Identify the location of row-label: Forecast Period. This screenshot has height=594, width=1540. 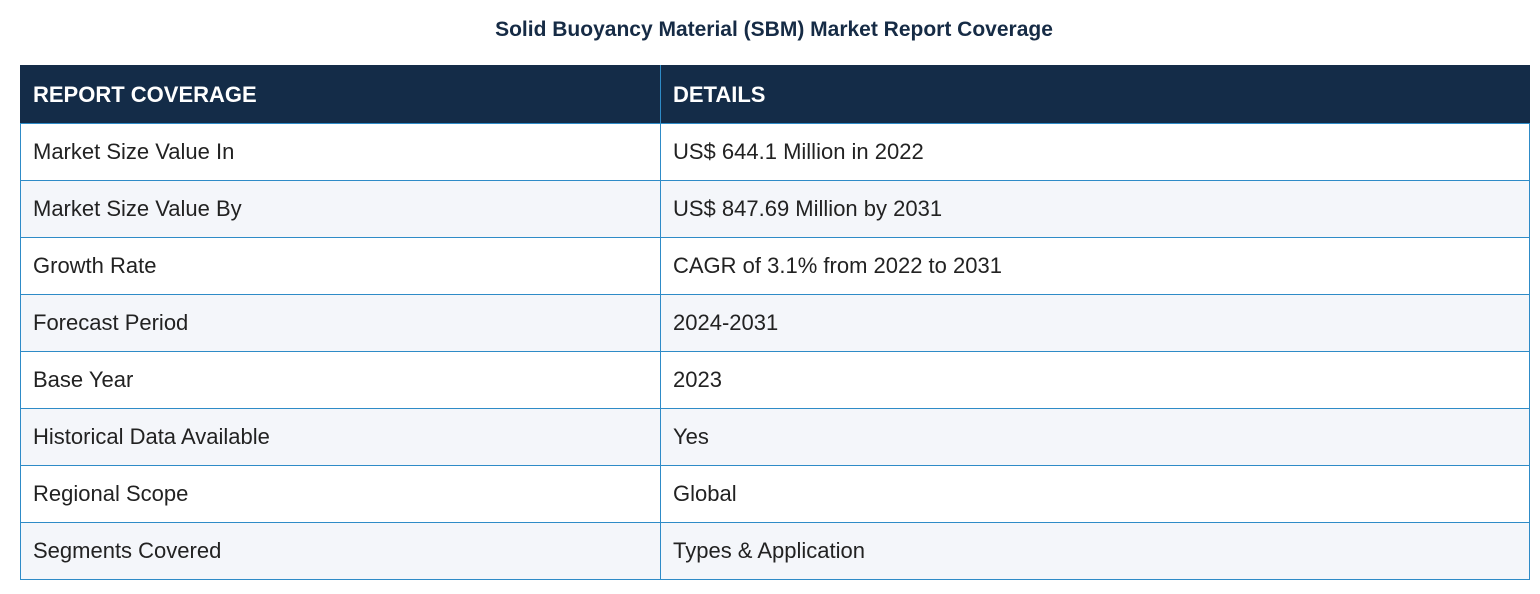
(340, 323).